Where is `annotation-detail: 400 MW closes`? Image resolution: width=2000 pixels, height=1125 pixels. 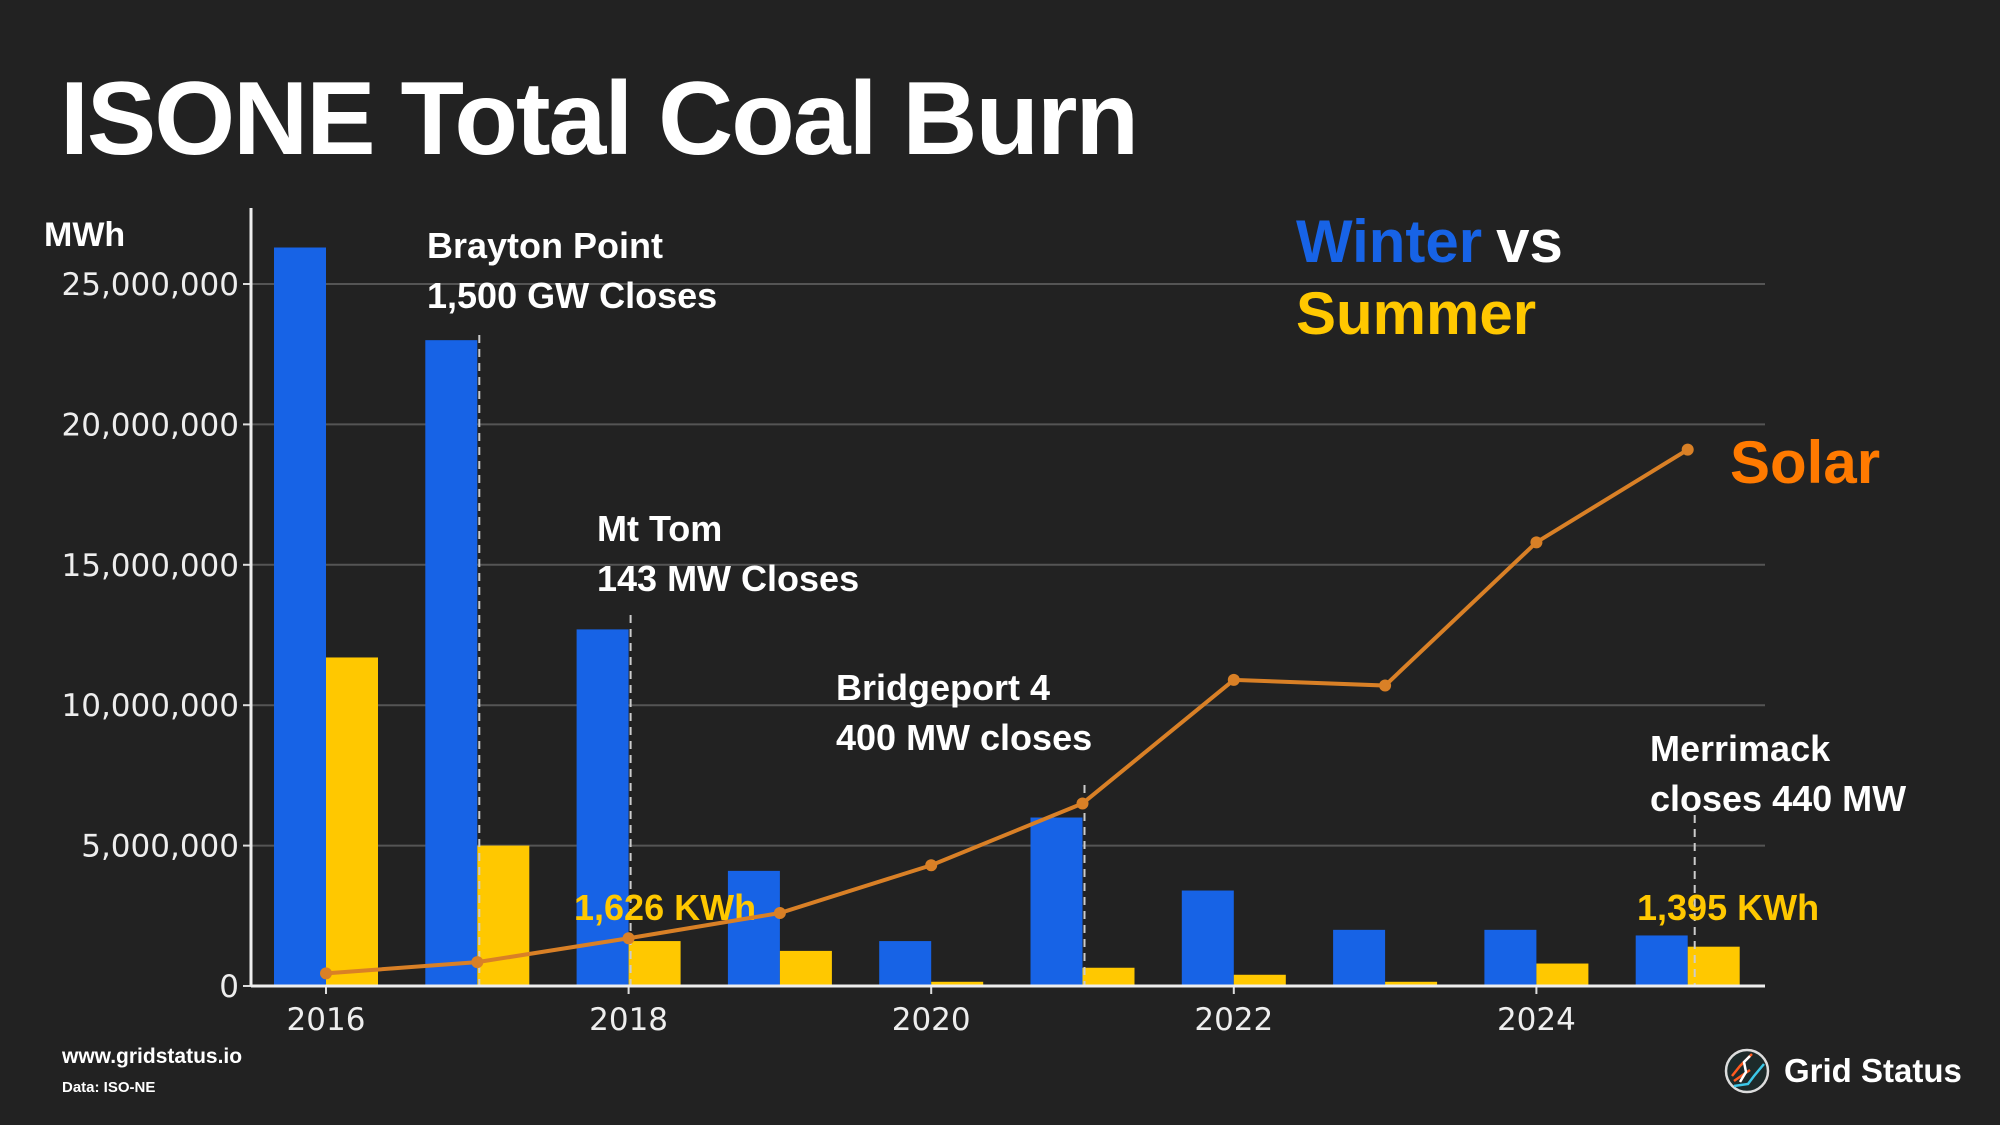 annotation-detail: 400 MW closes is located at coordinates (964, 737).